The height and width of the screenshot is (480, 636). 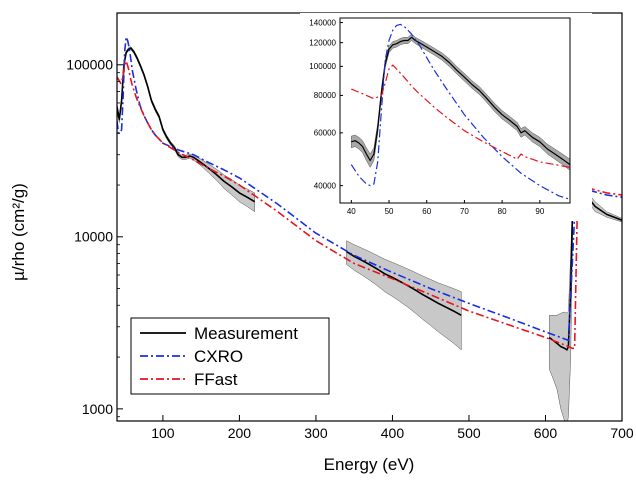 I want to click on inset-y-tick-label-1: 60000, so click(x=325, y=133).